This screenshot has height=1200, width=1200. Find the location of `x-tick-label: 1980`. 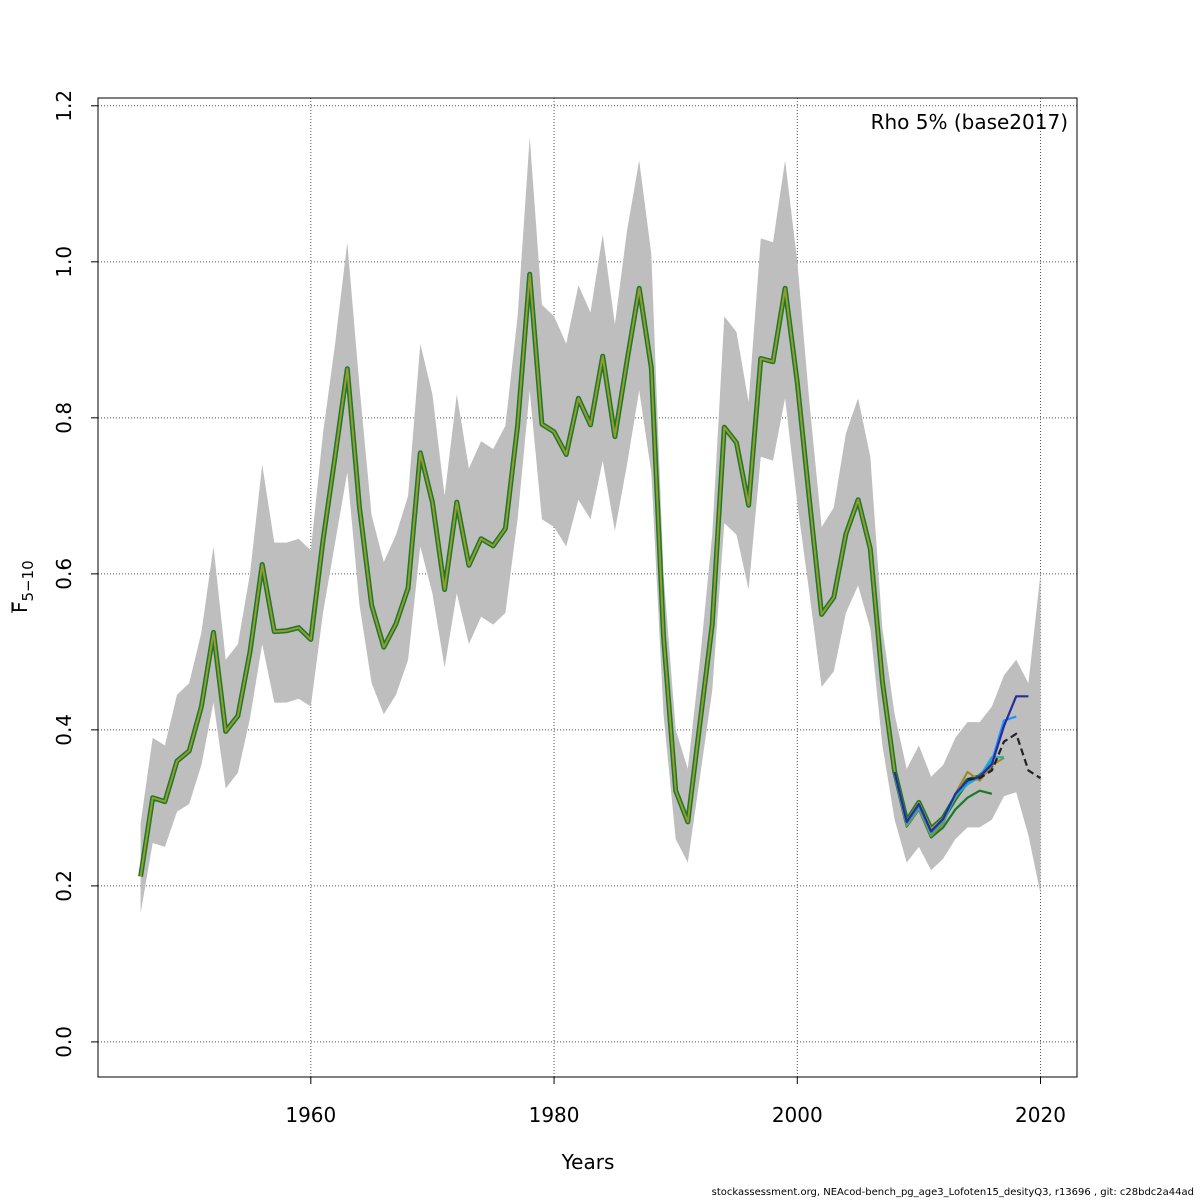

x-tick-label: 1980 is located at coordinates (554, 1115).